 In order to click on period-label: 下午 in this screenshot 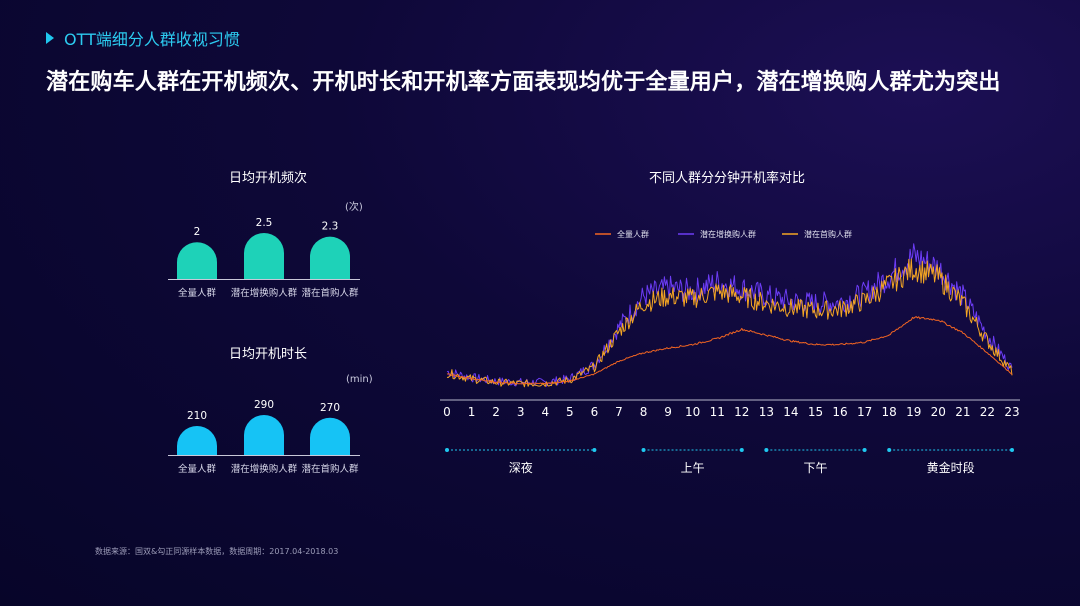, I will do `click(815, 468)`.